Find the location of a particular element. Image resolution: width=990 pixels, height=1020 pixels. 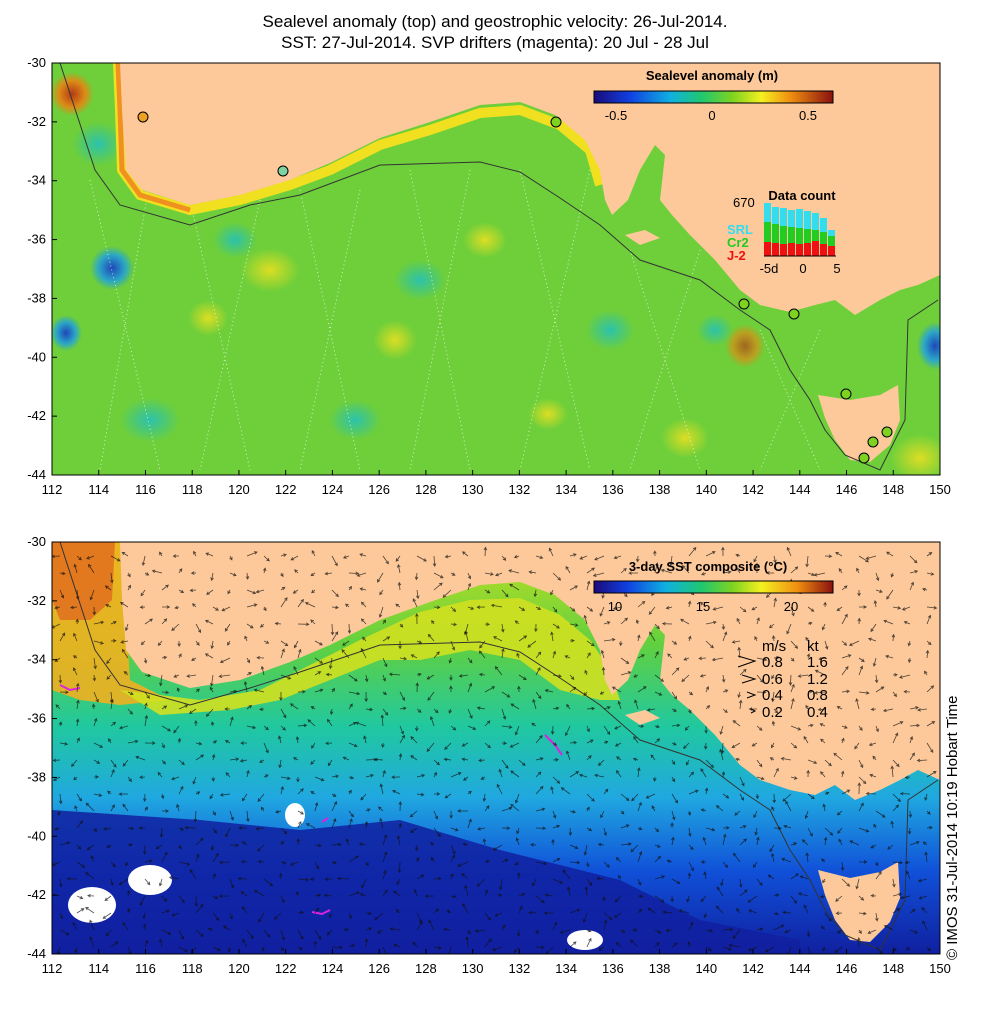

lon-tick-label: 138 is located at coordinates (660, 489).